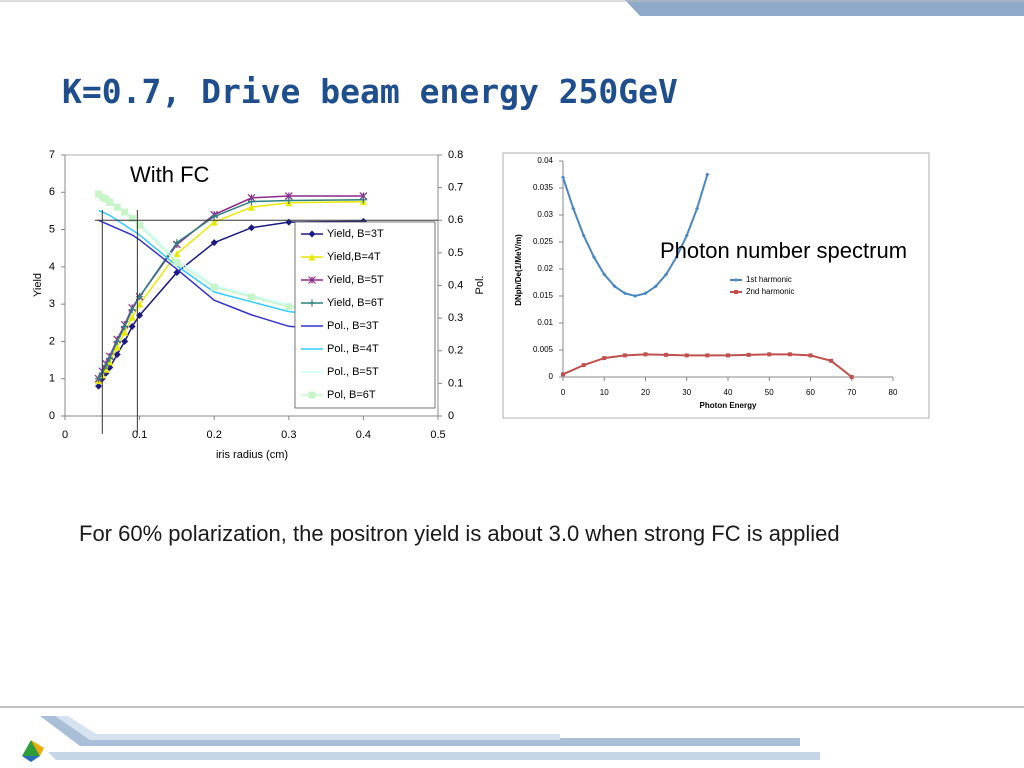 This screenshot has width=1024, height=768. I want to click on y-tick-label: 4, so click(52, 267).